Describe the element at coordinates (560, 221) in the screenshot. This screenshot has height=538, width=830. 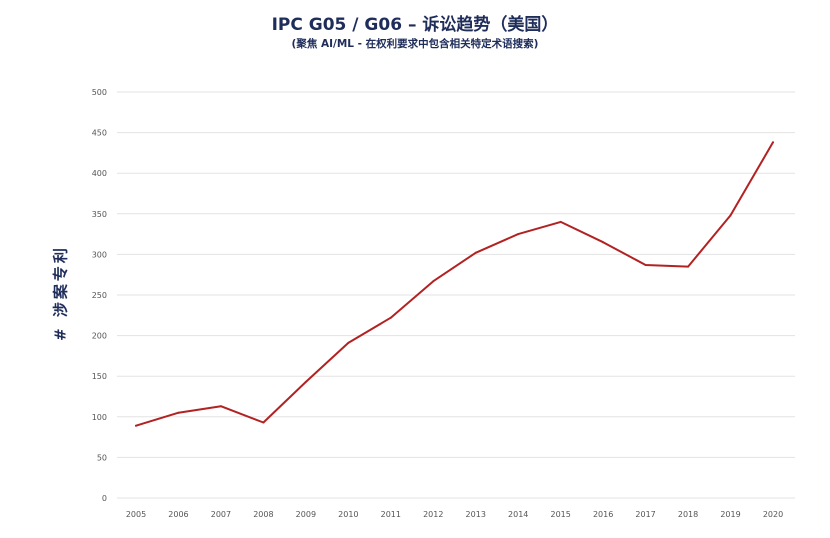
I see `data-point-2015` at that location.